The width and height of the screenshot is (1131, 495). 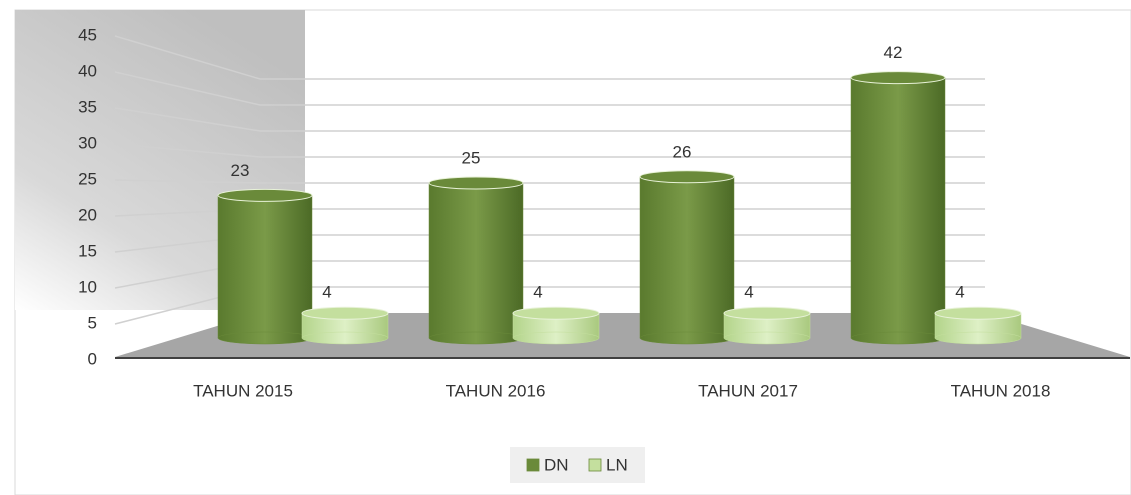 I want to click on y-tick-label: 45, so click(x=87, y=34).